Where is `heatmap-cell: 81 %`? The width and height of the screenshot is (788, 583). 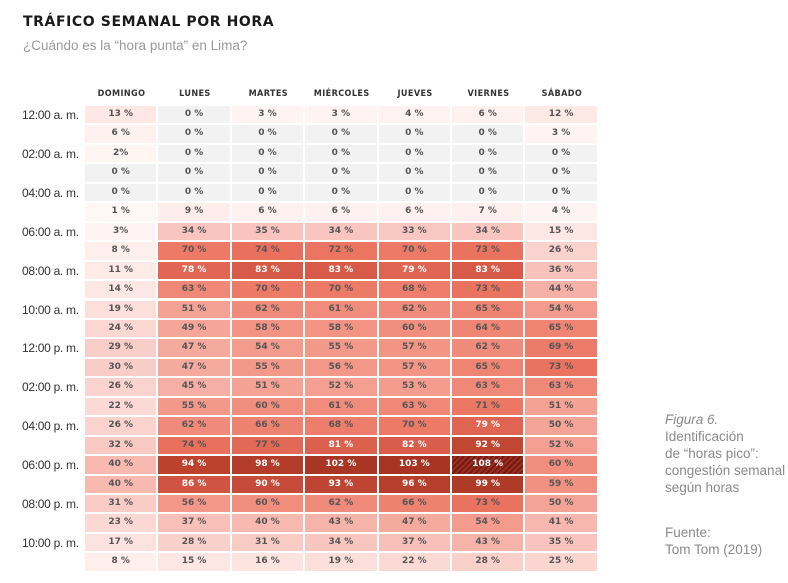
heatmap-cell: 81 % is located at coordinates (342, 446).